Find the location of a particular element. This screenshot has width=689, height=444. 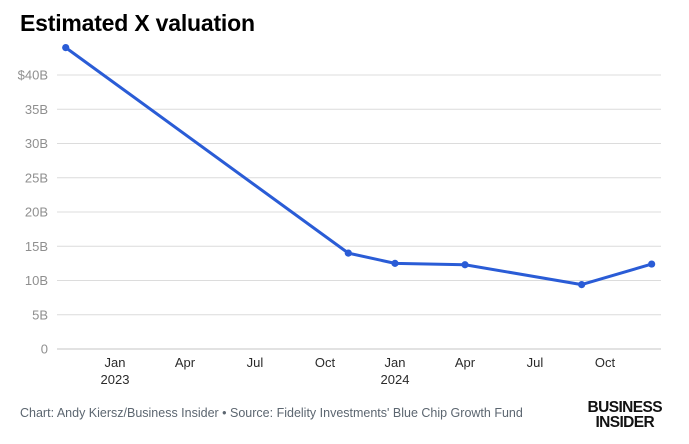

x-tick-year-label: 2023 is located at coordinates (115, 379).